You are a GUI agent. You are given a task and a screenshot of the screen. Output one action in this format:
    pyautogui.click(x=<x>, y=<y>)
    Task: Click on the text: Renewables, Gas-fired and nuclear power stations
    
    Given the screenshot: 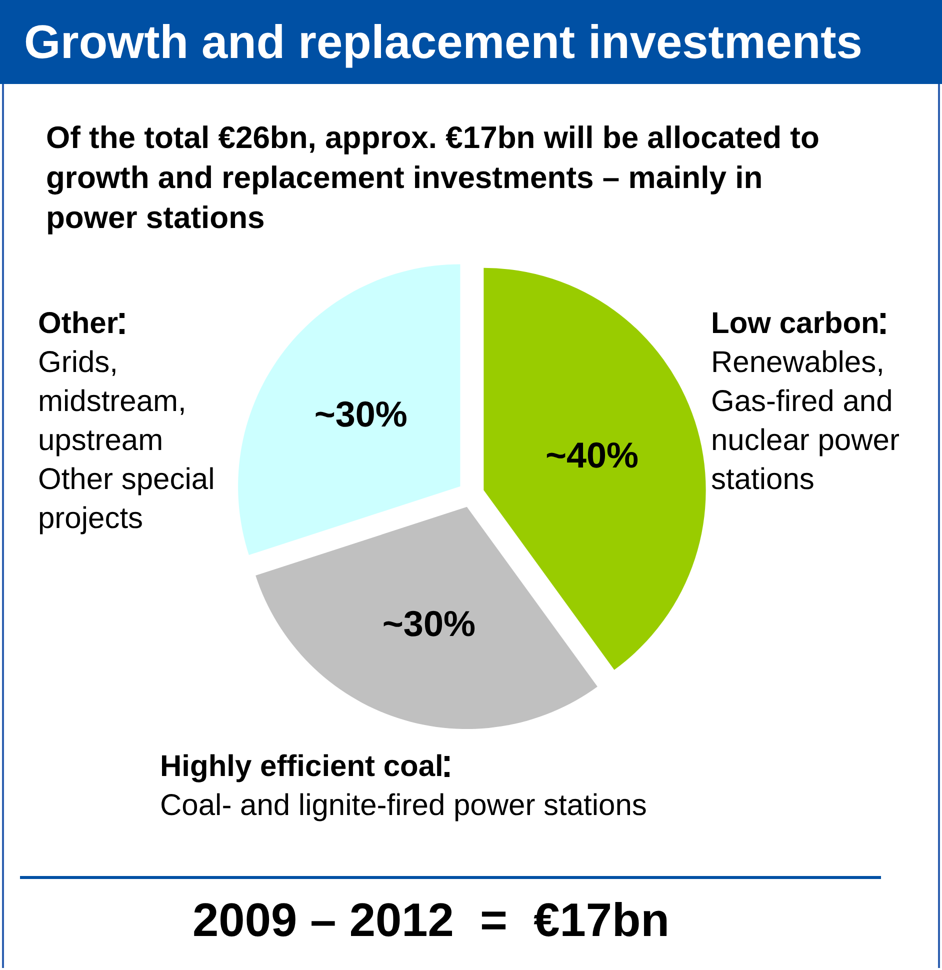 What is the action you would take?
    pyautogui.click(x=805, y=421)
    